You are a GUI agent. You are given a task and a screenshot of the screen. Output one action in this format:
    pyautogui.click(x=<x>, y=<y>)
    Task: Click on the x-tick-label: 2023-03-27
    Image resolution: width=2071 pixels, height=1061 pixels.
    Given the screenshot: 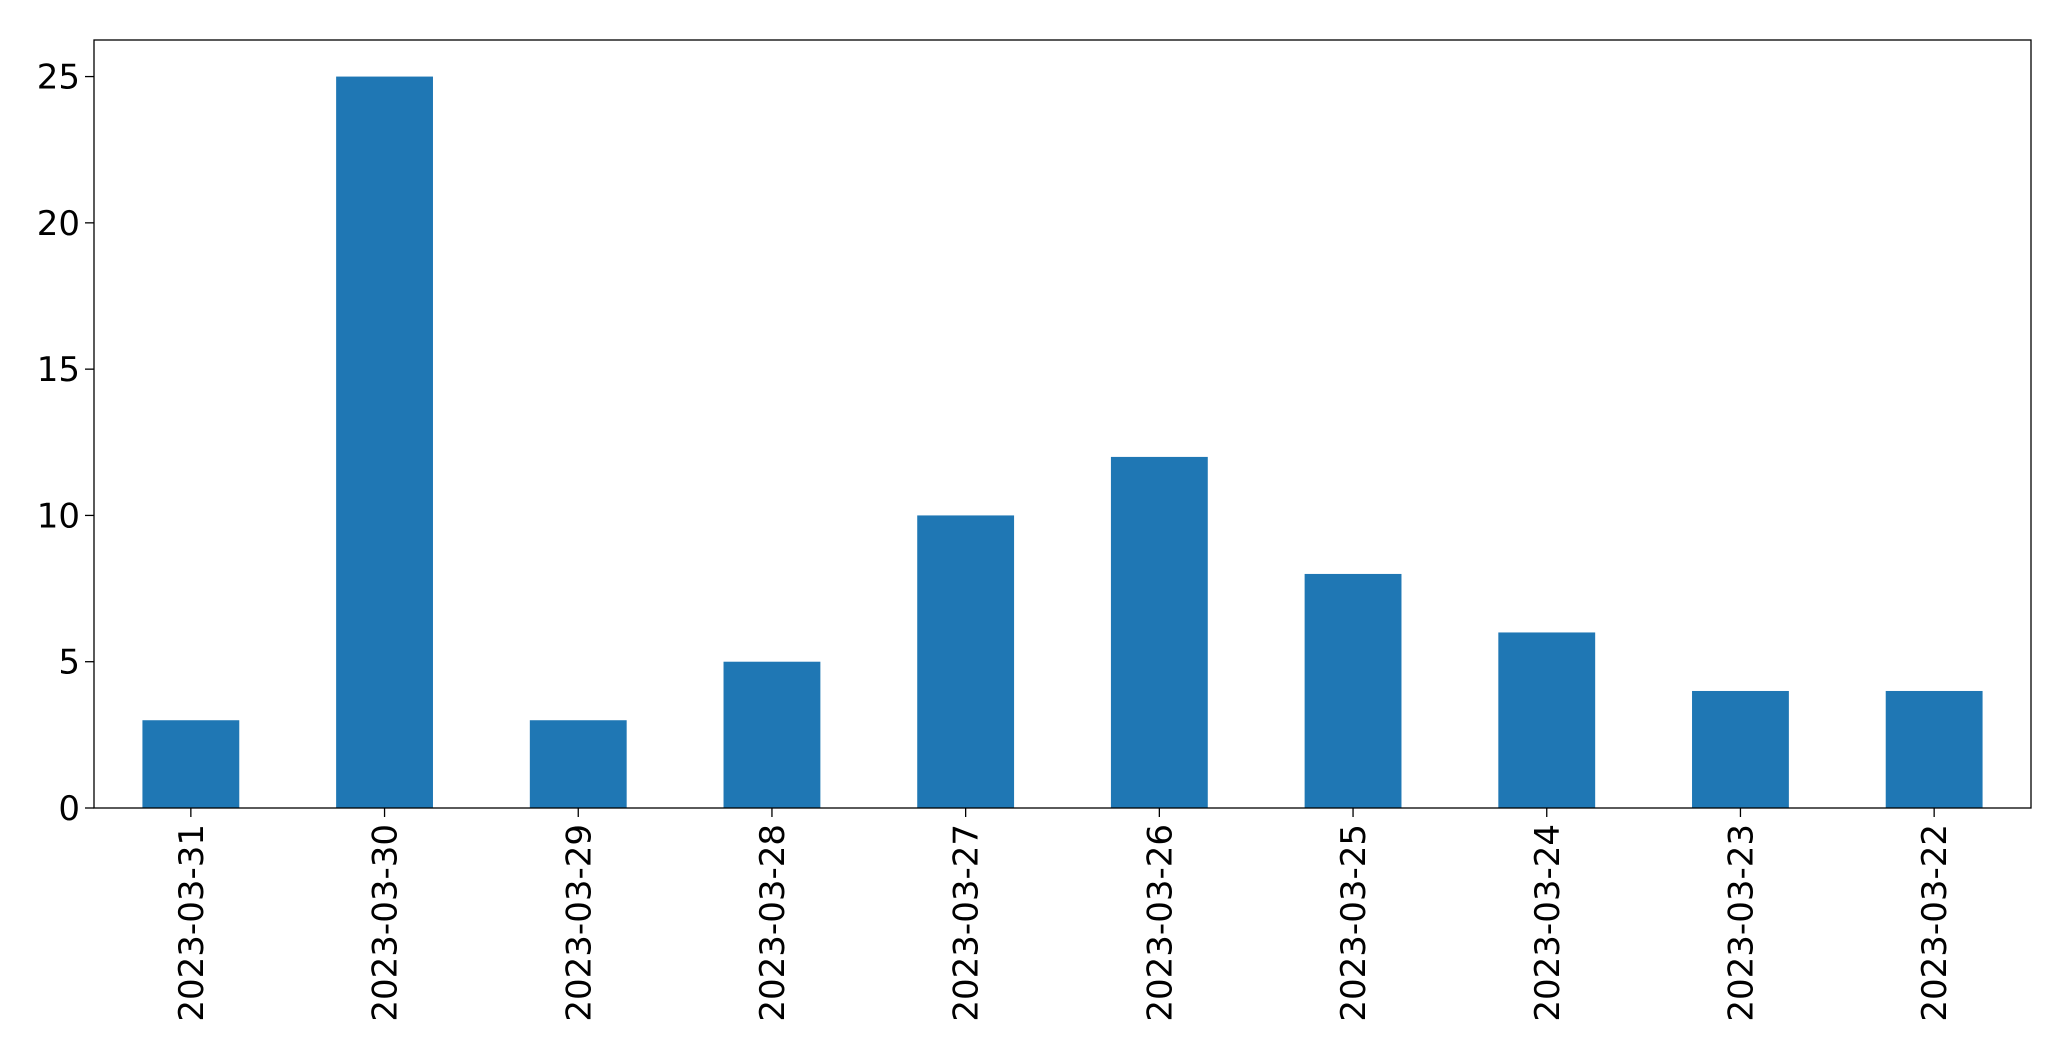 What is the action you would take?
    pyautogui.click(x=967, y=923)
    